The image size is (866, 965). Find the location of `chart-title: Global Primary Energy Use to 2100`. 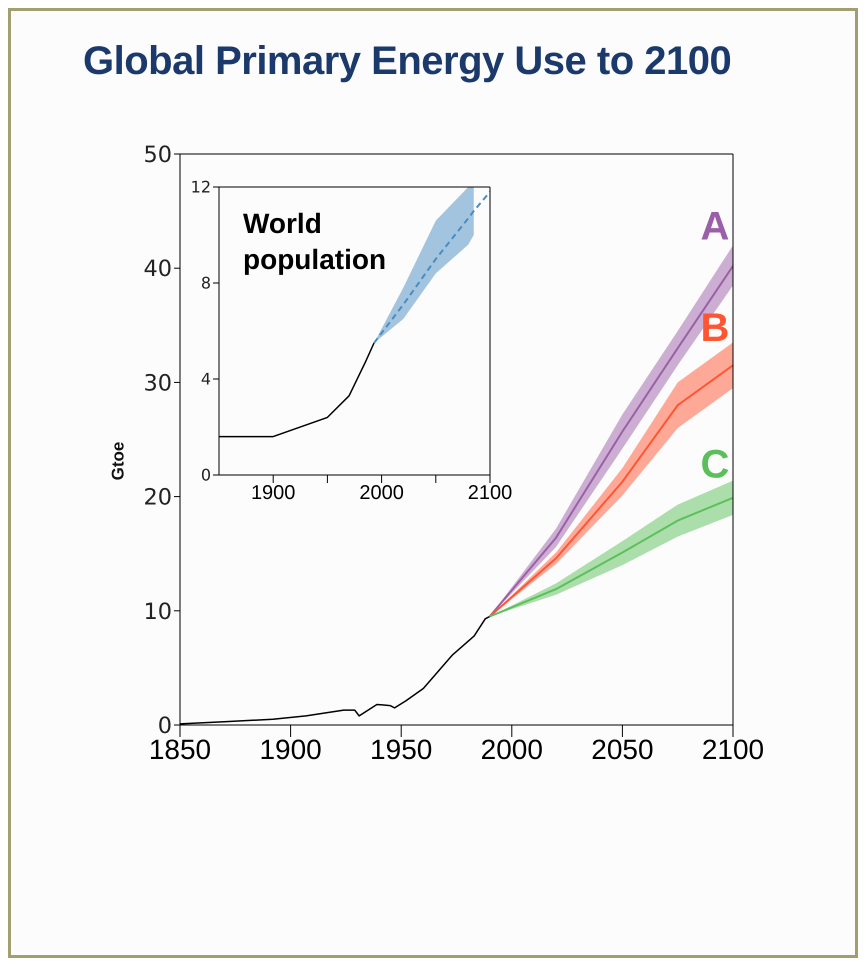

chart-title: Global Primary Energy Use to 2100 is located at coordinates (407, 61).